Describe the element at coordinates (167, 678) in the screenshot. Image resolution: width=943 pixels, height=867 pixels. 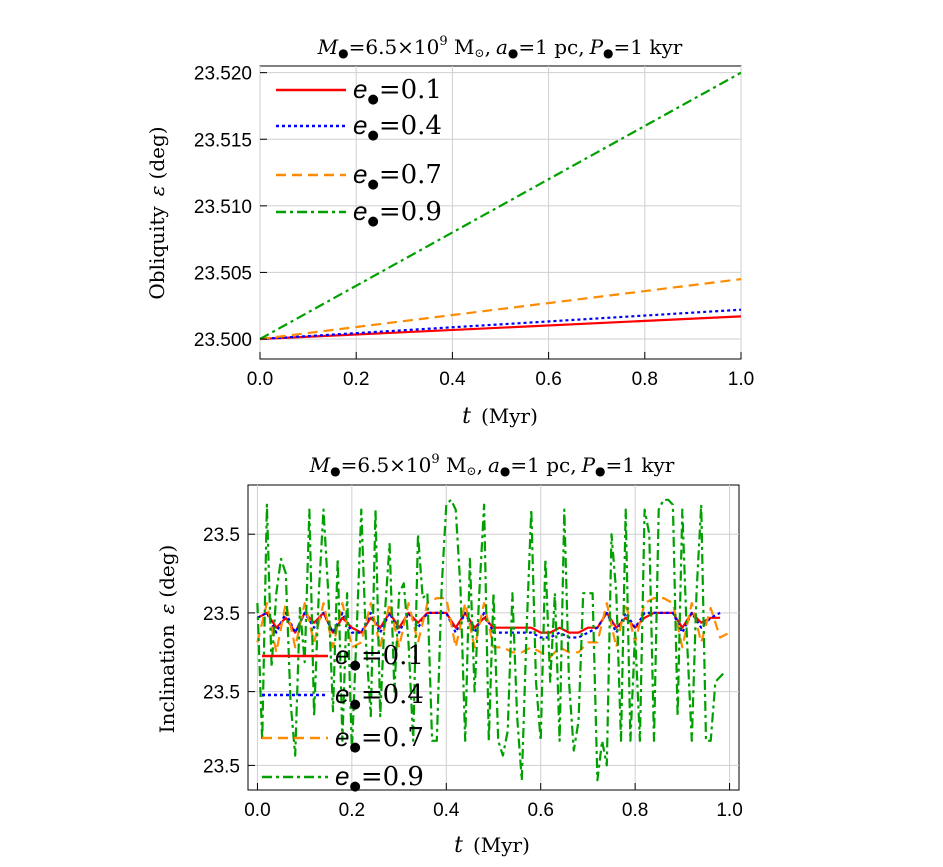
I see `y-axis-label-text: Inclination` at that location.